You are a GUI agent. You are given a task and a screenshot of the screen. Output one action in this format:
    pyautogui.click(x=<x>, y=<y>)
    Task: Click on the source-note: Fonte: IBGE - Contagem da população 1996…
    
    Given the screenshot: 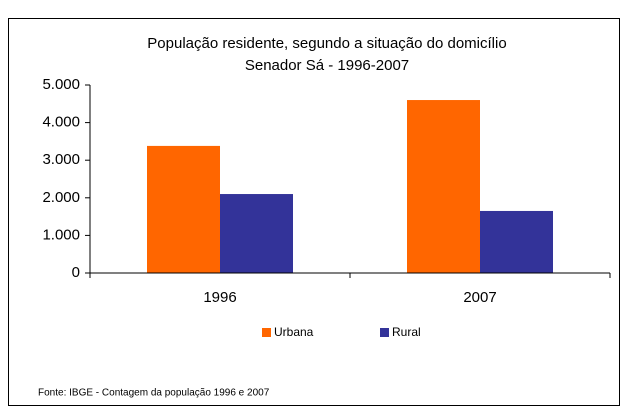 What is the action you would take?
    pyautogui.click(x=154, y=393)
    